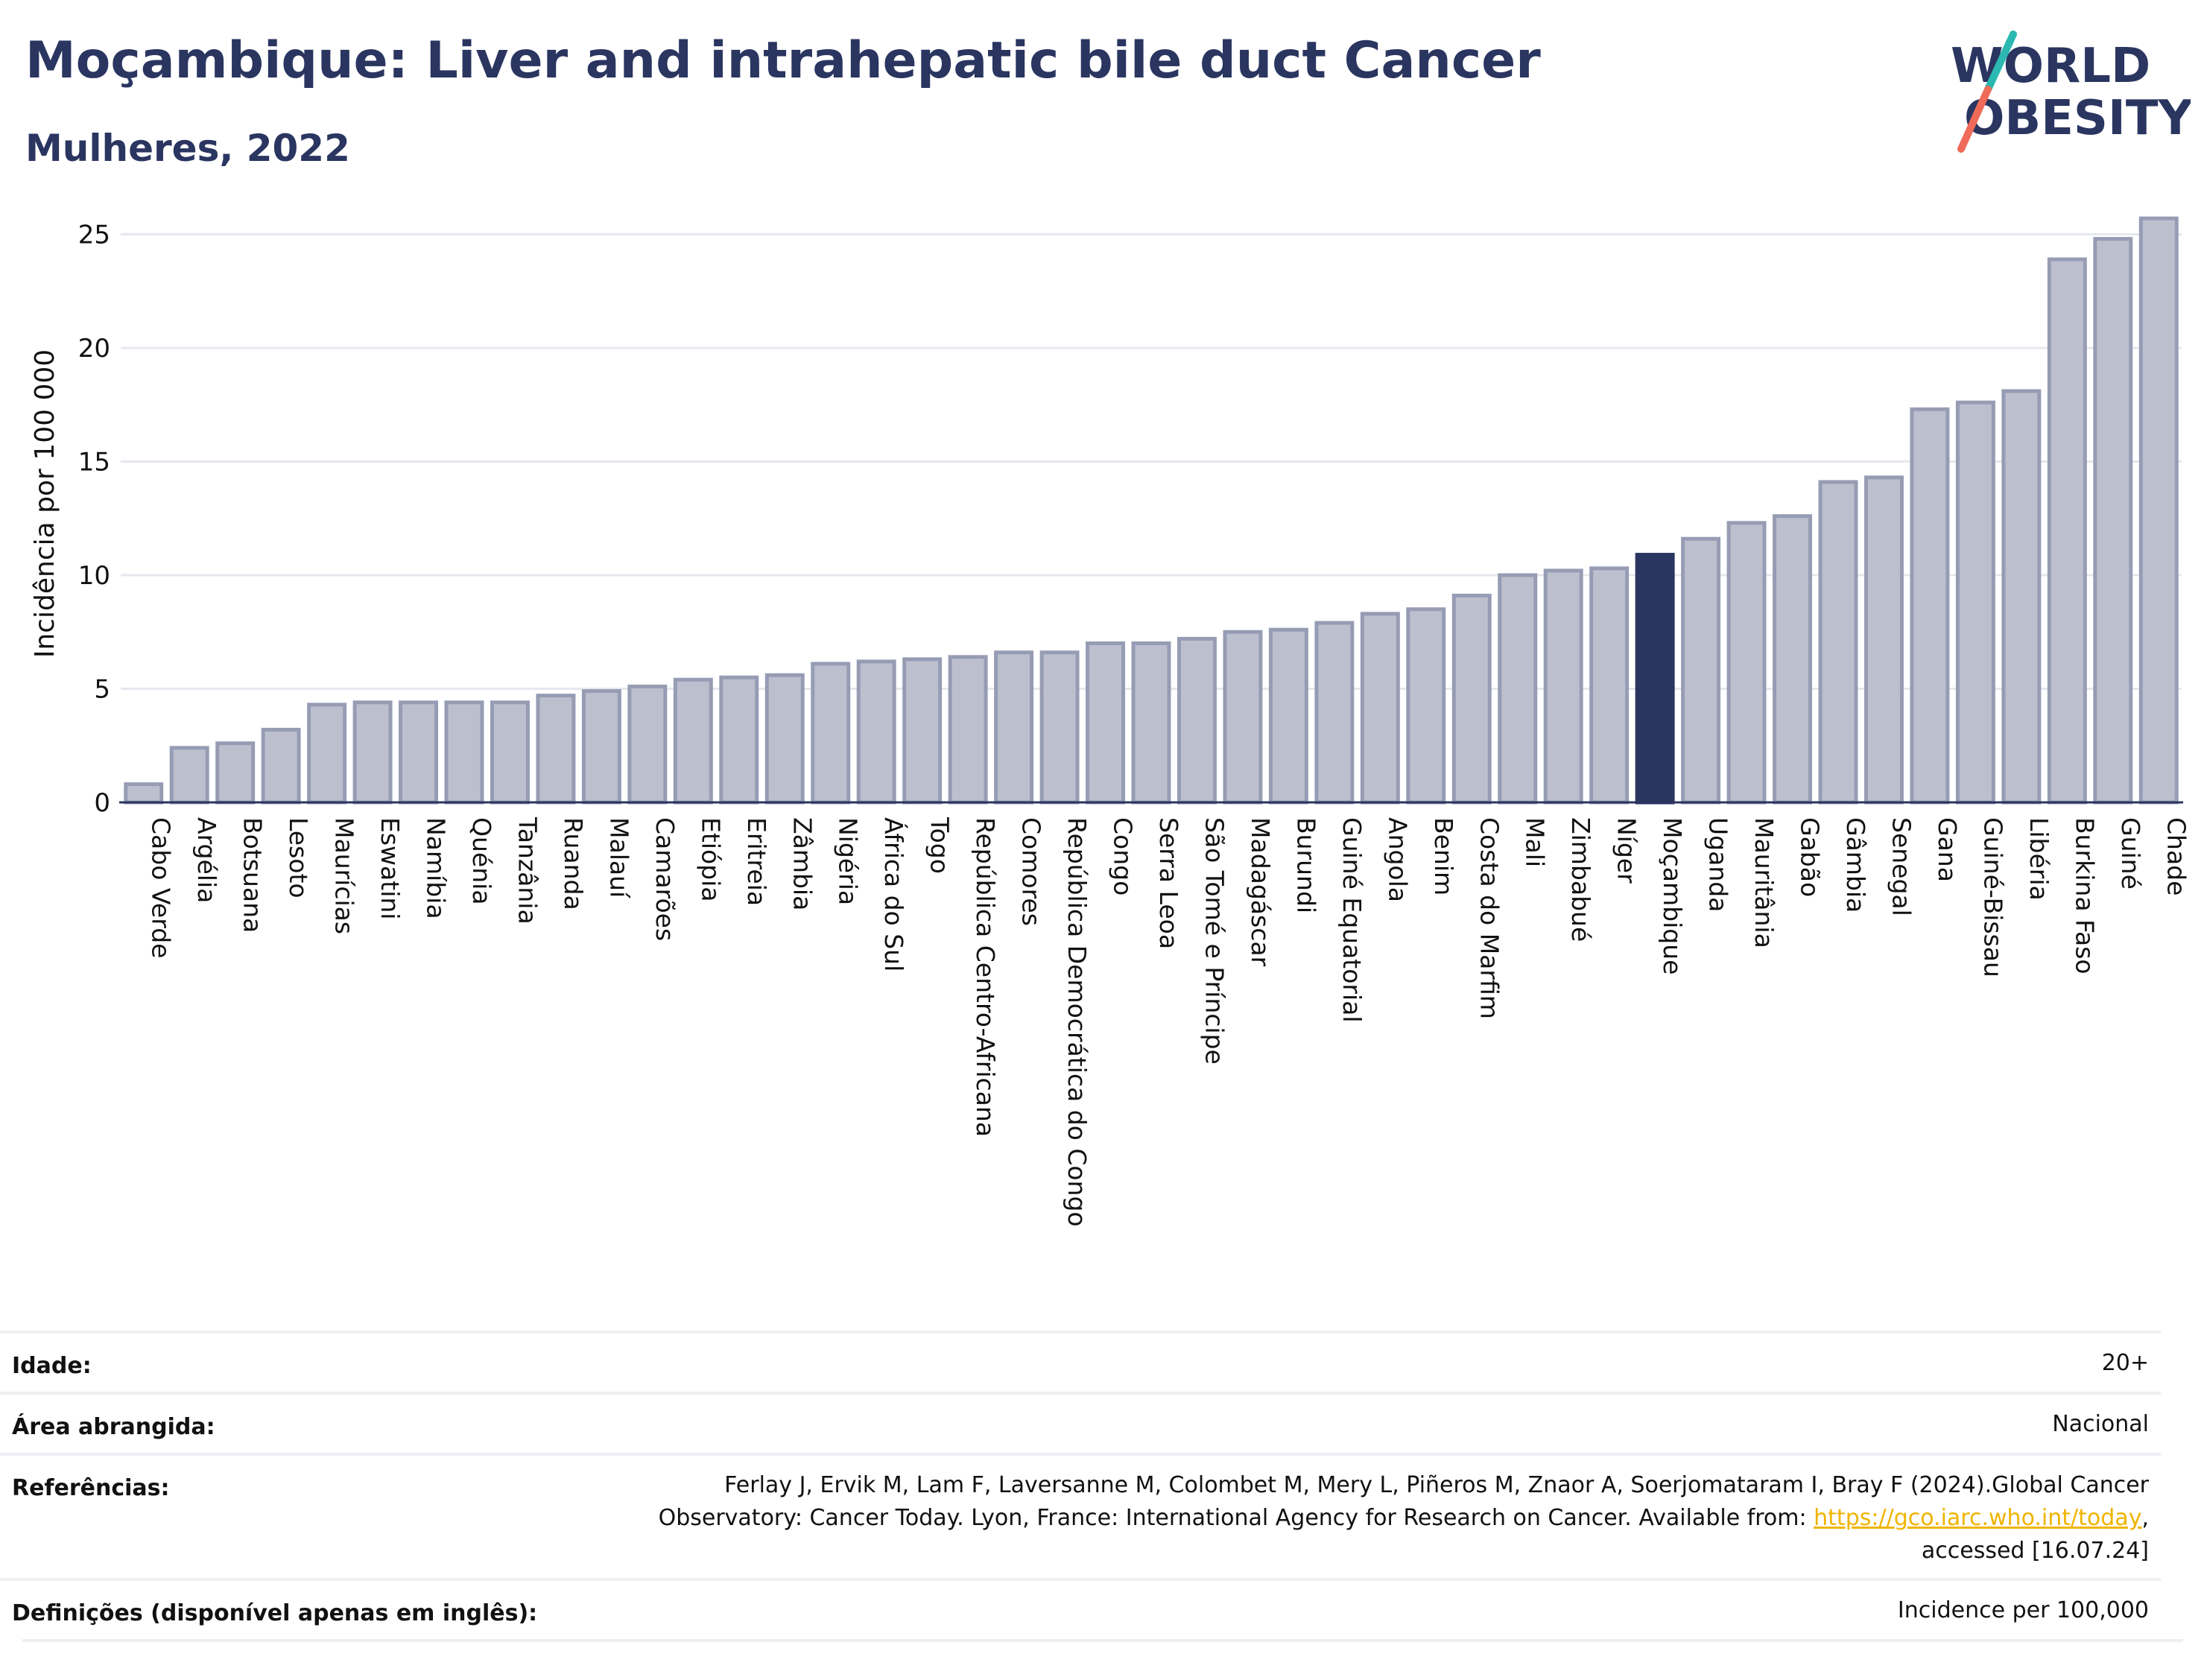 Image resolution: width=2204 pixels, height=1680 pixels. I want to click on x-tick-label: Namíbia, so click(436, 868).